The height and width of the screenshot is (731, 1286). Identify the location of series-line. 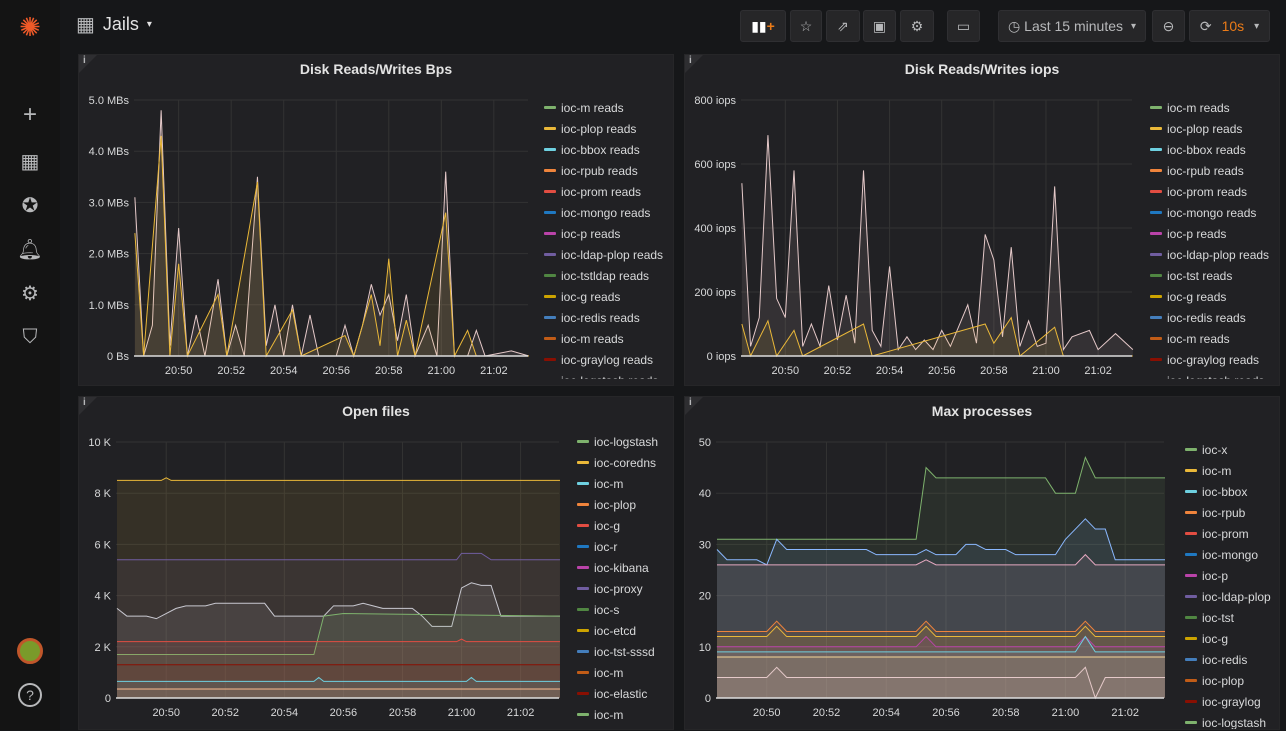
(940, 559).